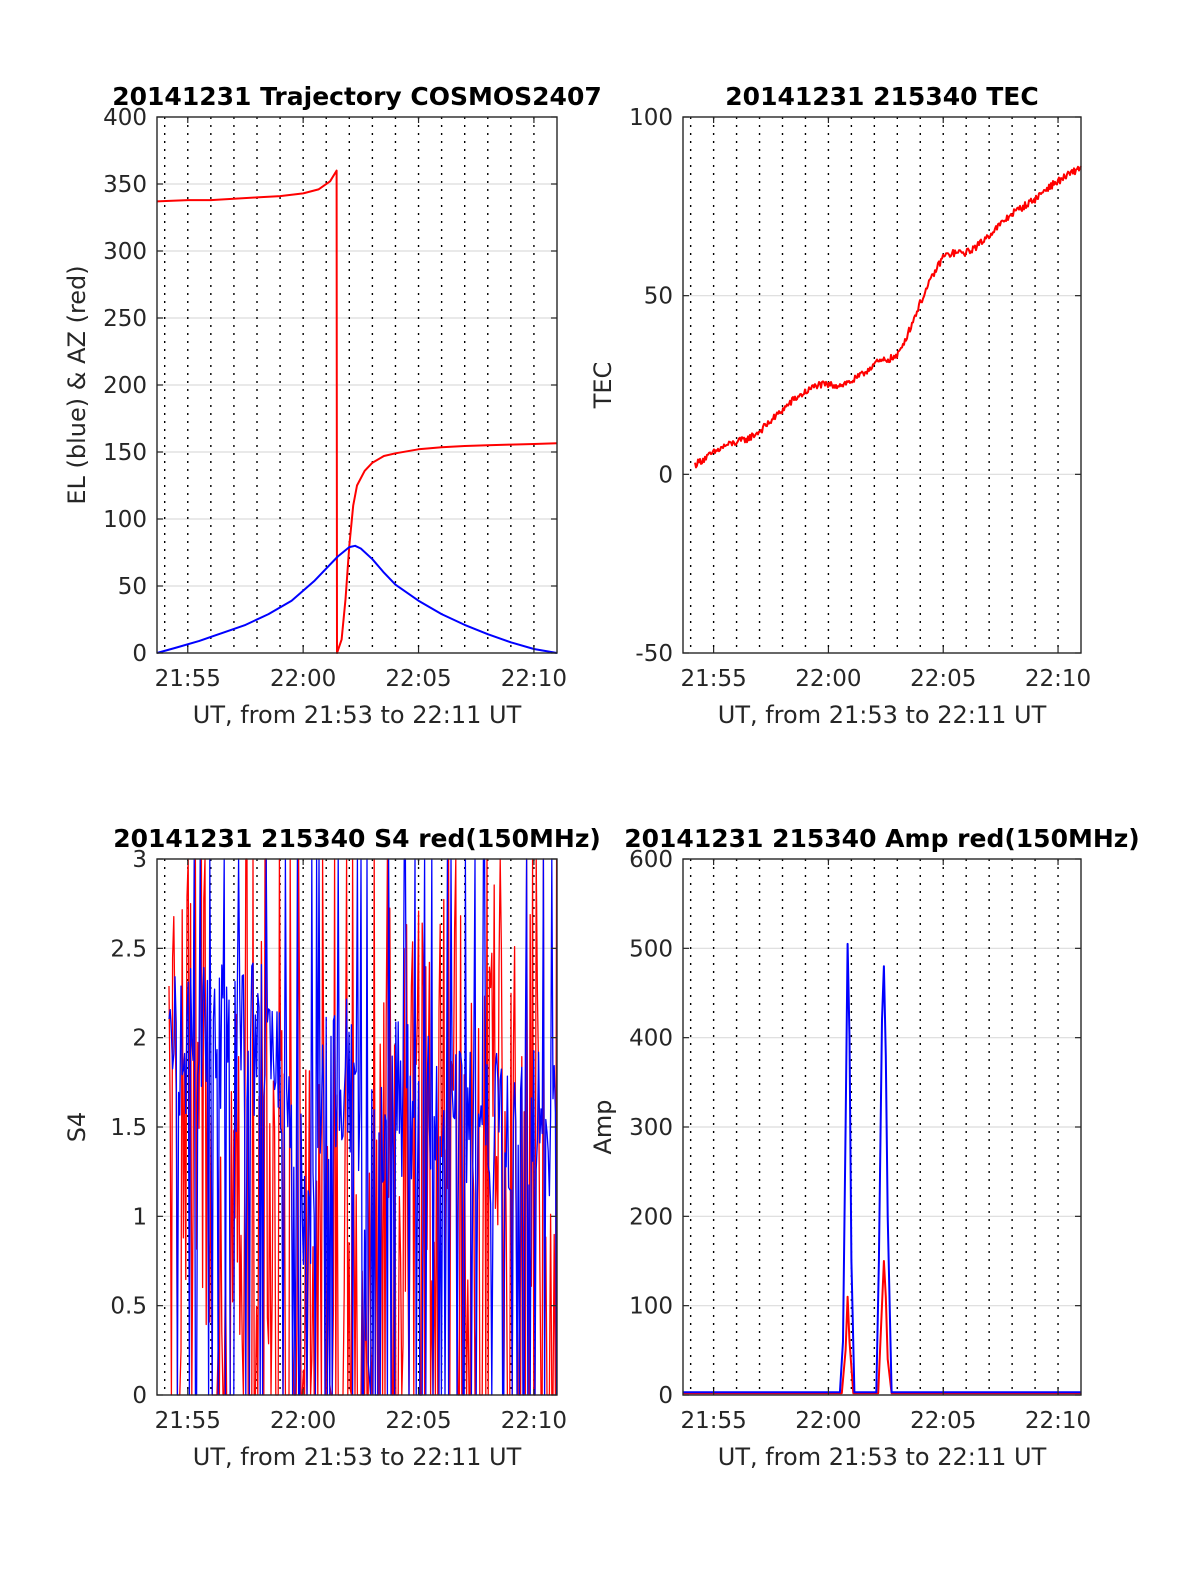  Describe the element at coordinates (125, 453) in the screenshot. I see `y-tick-label: 150` at that location.